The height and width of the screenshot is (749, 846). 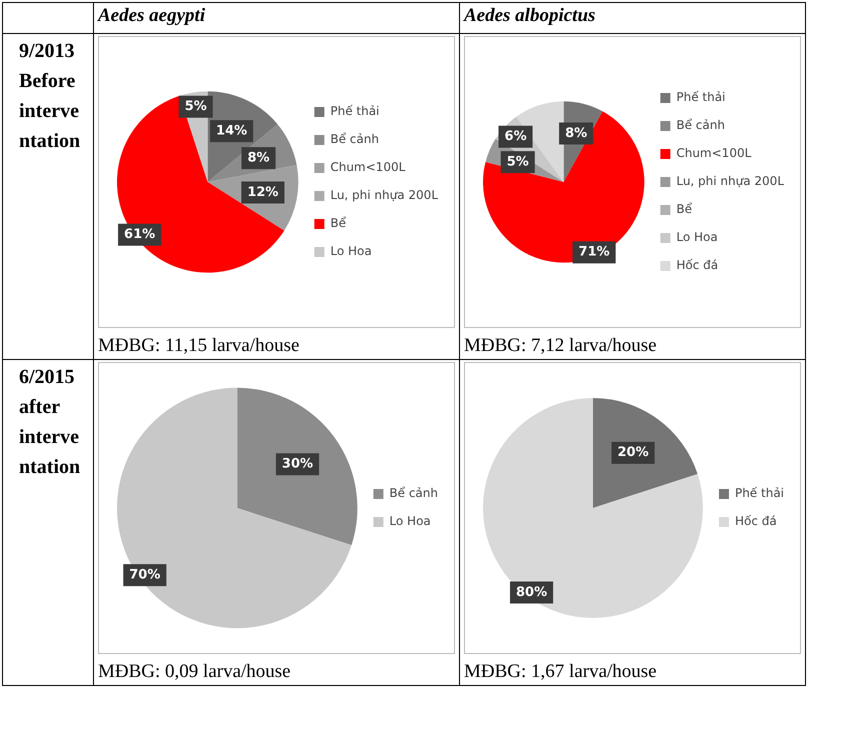 I want to click on data-label: 12%, so click(x=262, y=192).